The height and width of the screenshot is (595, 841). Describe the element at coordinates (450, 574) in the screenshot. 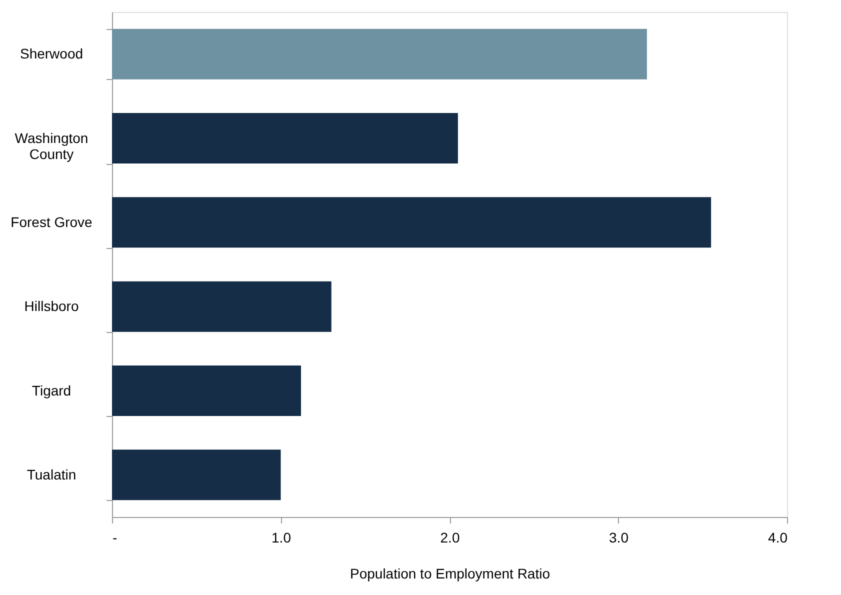

I see `x-axis-title: Population to Employment Ratio` at that location.